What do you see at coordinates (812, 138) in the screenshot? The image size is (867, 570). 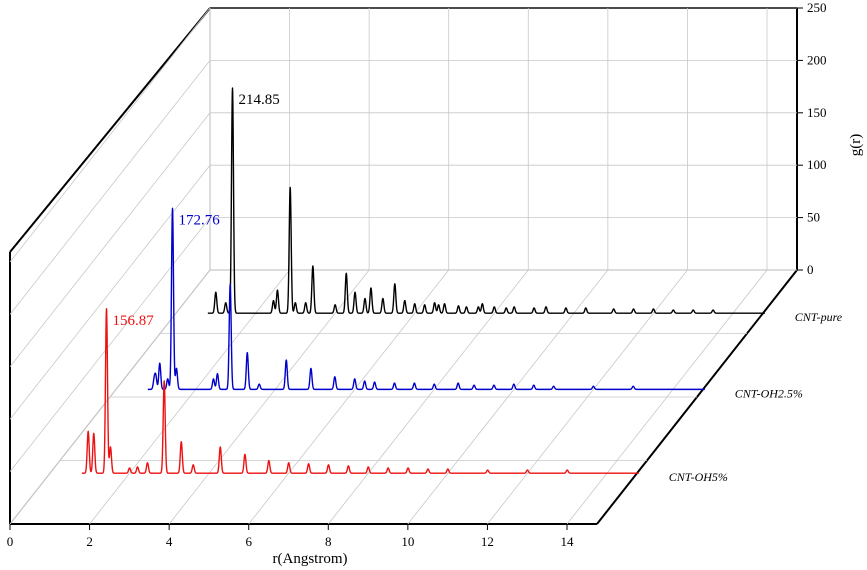 I see `y-axis-ticks: 0 50 100 150 200 250` at bounding box center [812, 138].